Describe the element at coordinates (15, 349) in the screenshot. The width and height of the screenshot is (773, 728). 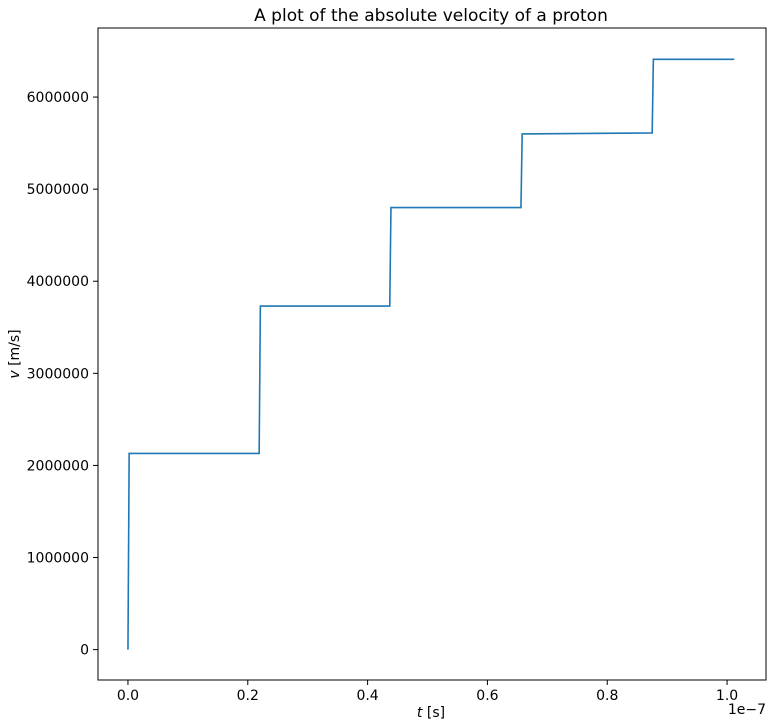
I see `y-axis-label-unit: [m/s]` at that location.